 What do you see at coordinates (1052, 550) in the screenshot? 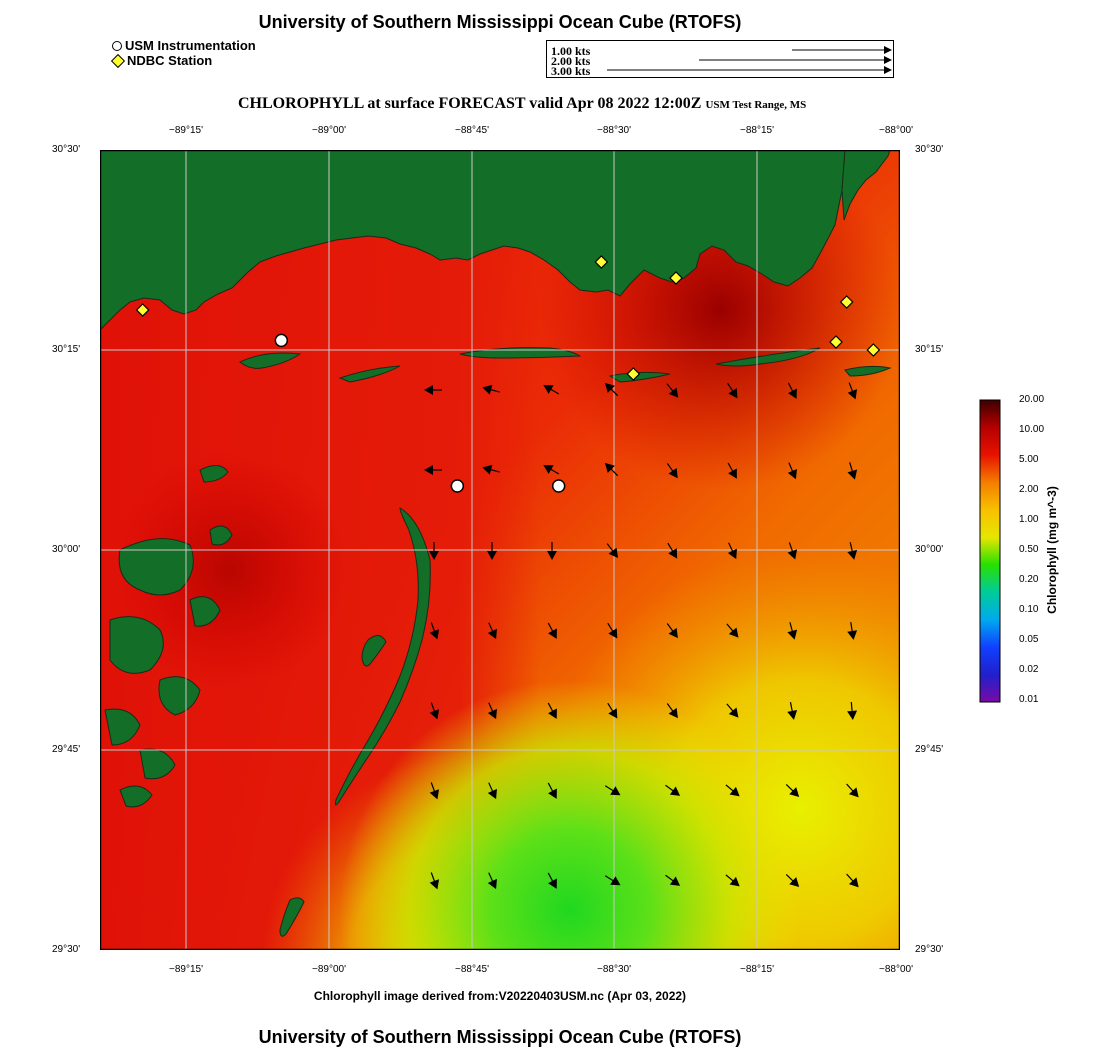
I see `colorbar-title: Chlorophyll (mg m^-3)` at bounding box center [1052, 550].